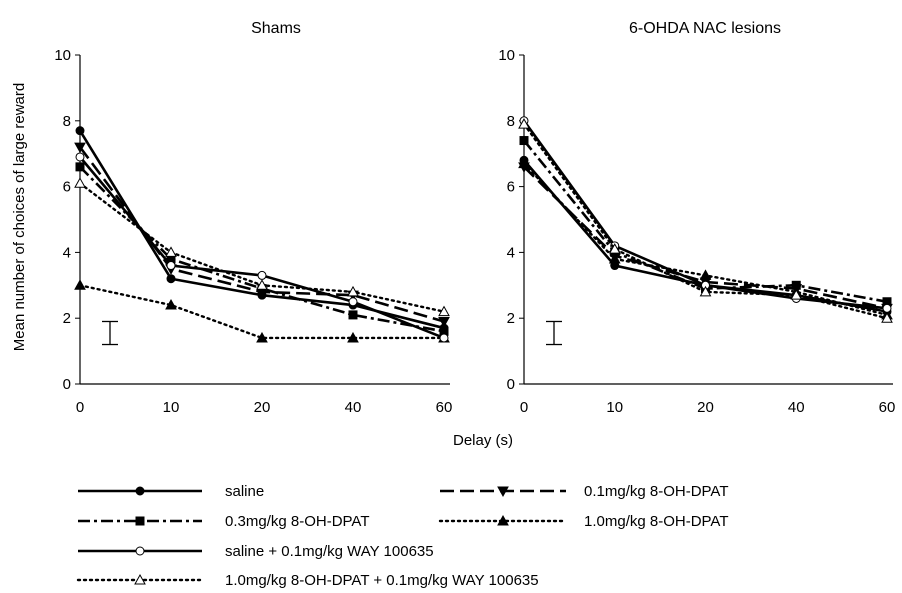 Image resolution: width=902 pixels, height=593 pixels. Describe the element at coordinates (276, 28) in the screenshot. I see `panel-title: Shams` at that location.